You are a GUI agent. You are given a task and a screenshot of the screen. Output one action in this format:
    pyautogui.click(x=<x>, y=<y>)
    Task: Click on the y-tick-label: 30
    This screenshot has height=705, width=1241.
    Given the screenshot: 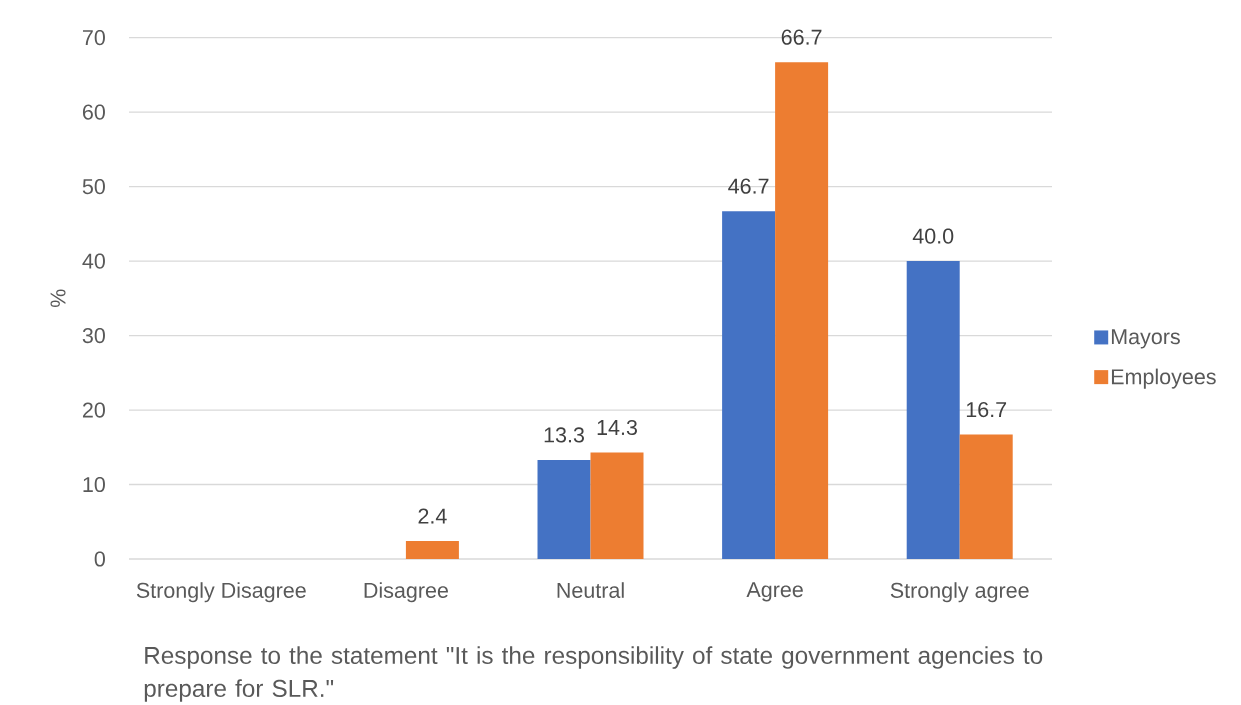 What is the action you would take?
    pyautogui.click(x=93, y=335)
    